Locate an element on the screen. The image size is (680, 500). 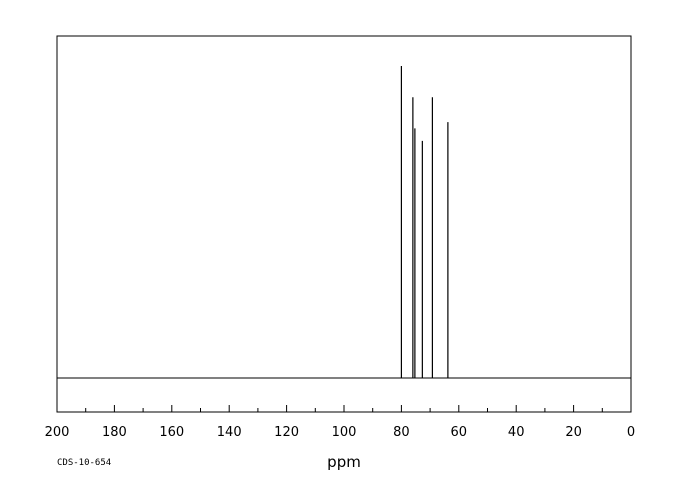
spectrum-code-label: CDS-10-654 is located at coordinates (84, 463).